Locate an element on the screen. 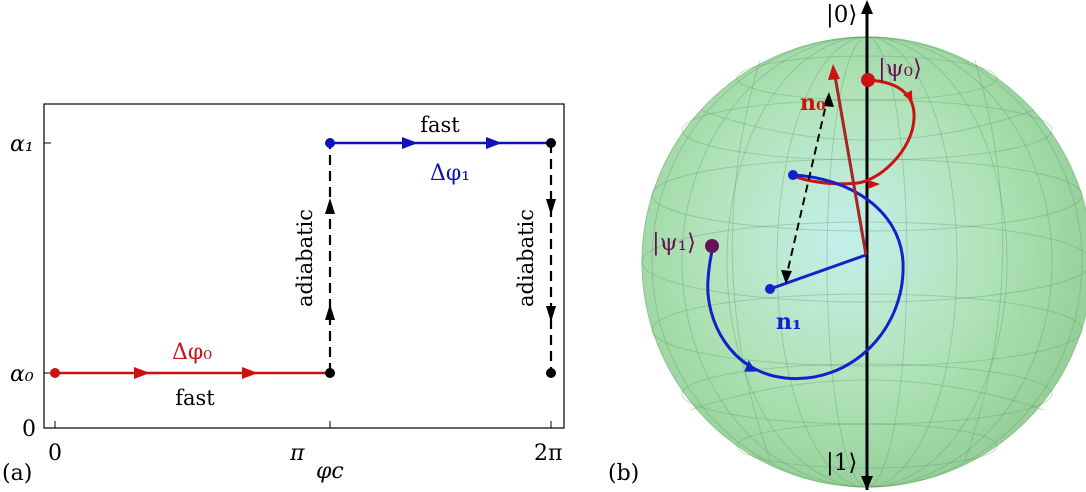 This screenshot has height=492, width=1086. ket0-label: |0⟩ is located at coordinates (841, 15).